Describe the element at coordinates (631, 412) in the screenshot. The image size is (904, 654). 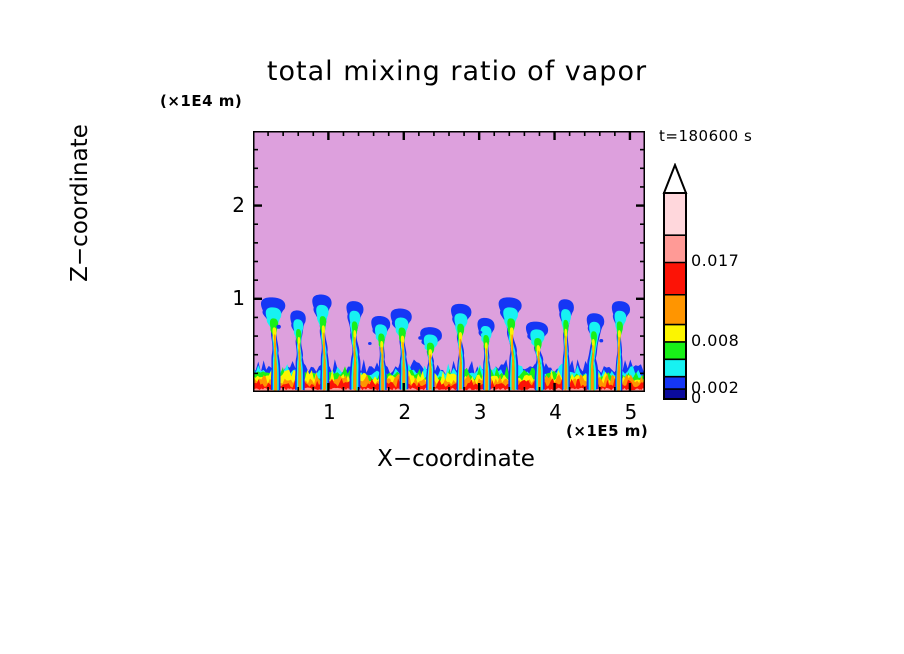
I see `x-tick-label: 5` at that location.